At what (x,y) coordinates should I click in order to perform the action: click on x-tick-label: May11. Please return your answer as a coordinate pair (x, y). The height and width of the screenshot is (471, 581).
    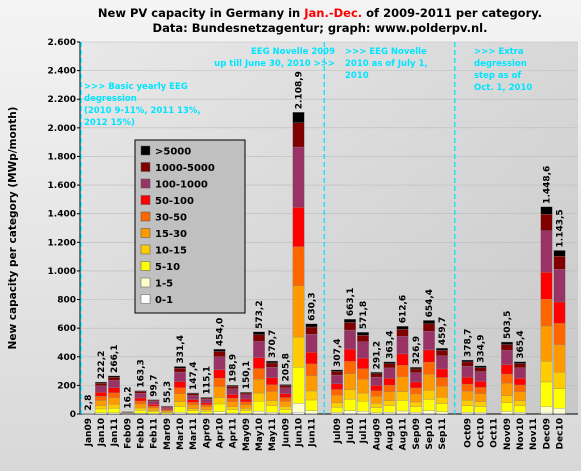
    Looking at the image, I should click on (273, 434).